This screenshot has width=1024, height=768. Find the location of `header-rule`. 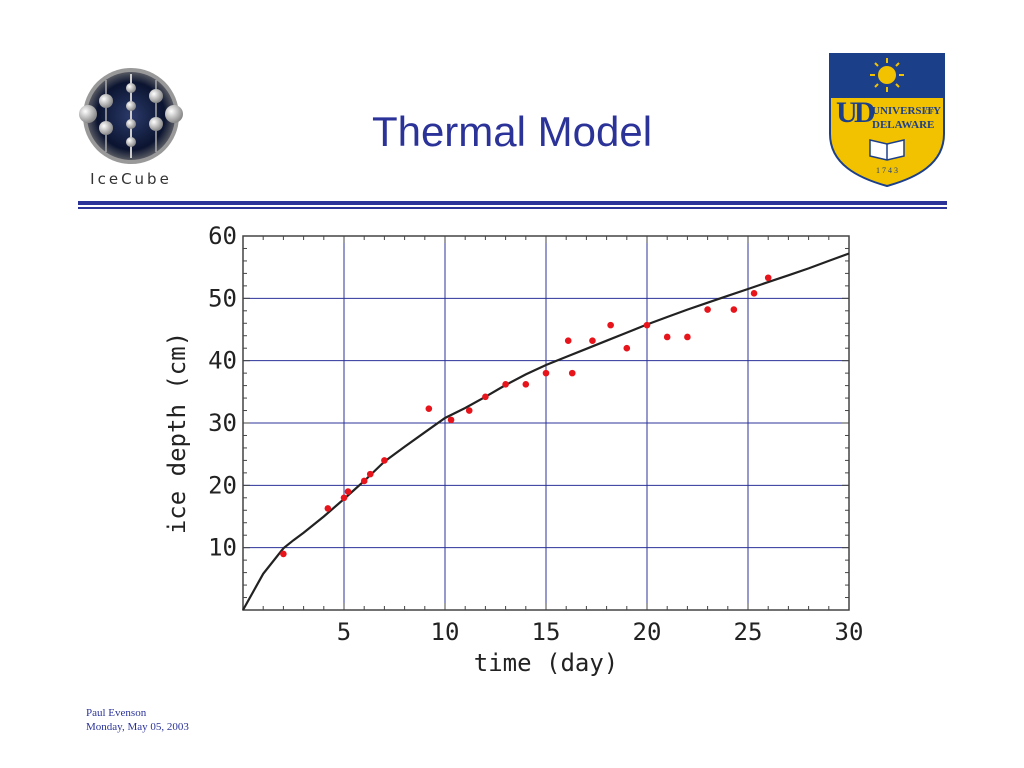

header-rule is located at coordinates (512, 203).